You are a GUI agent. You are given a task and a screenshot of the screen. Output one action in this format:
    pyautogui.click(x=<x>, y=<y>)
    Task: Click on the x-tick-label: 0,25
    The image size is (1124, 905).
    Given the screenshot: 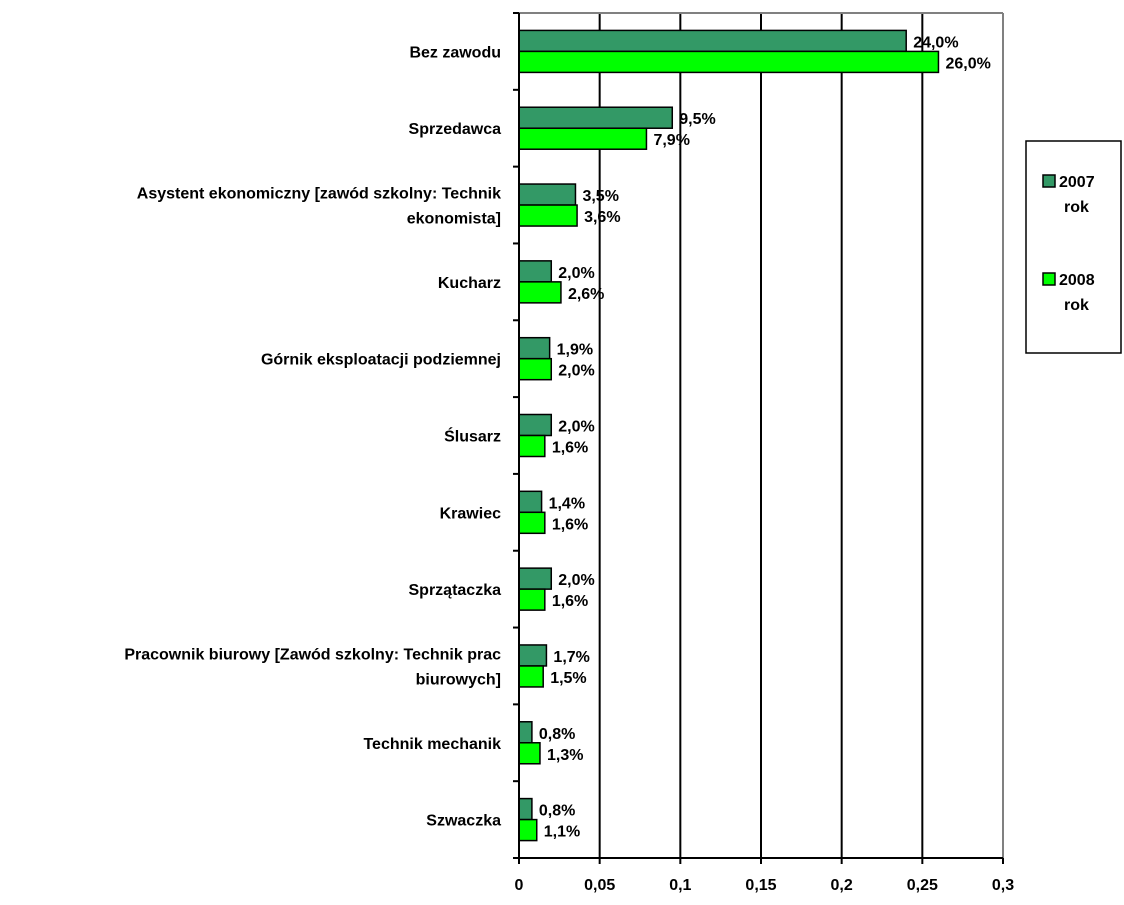 What is the action you would take?
    pyautogui.click(x=922, y=885)
    